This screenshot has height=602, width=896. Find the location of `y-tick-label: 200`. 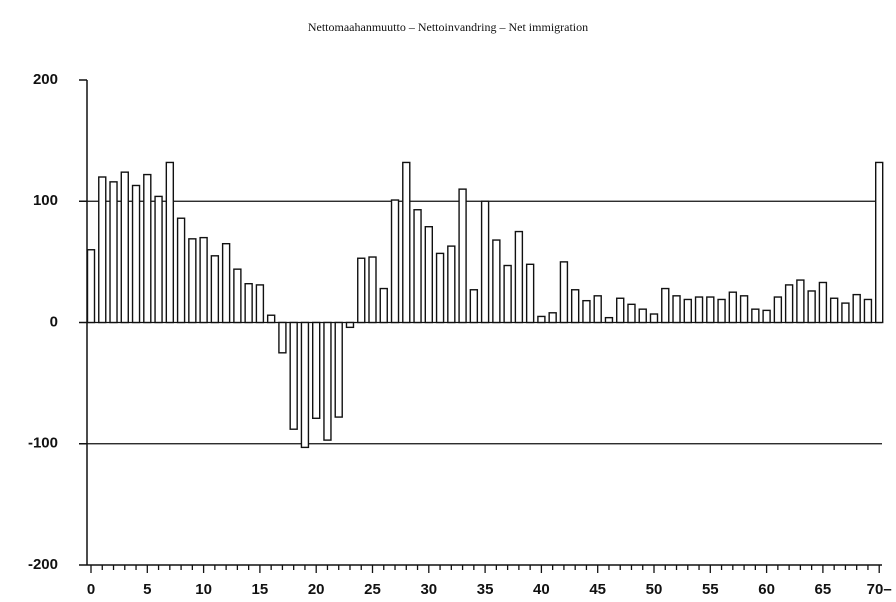

y-tick-label: 200 is located at coordinates (45, 79).